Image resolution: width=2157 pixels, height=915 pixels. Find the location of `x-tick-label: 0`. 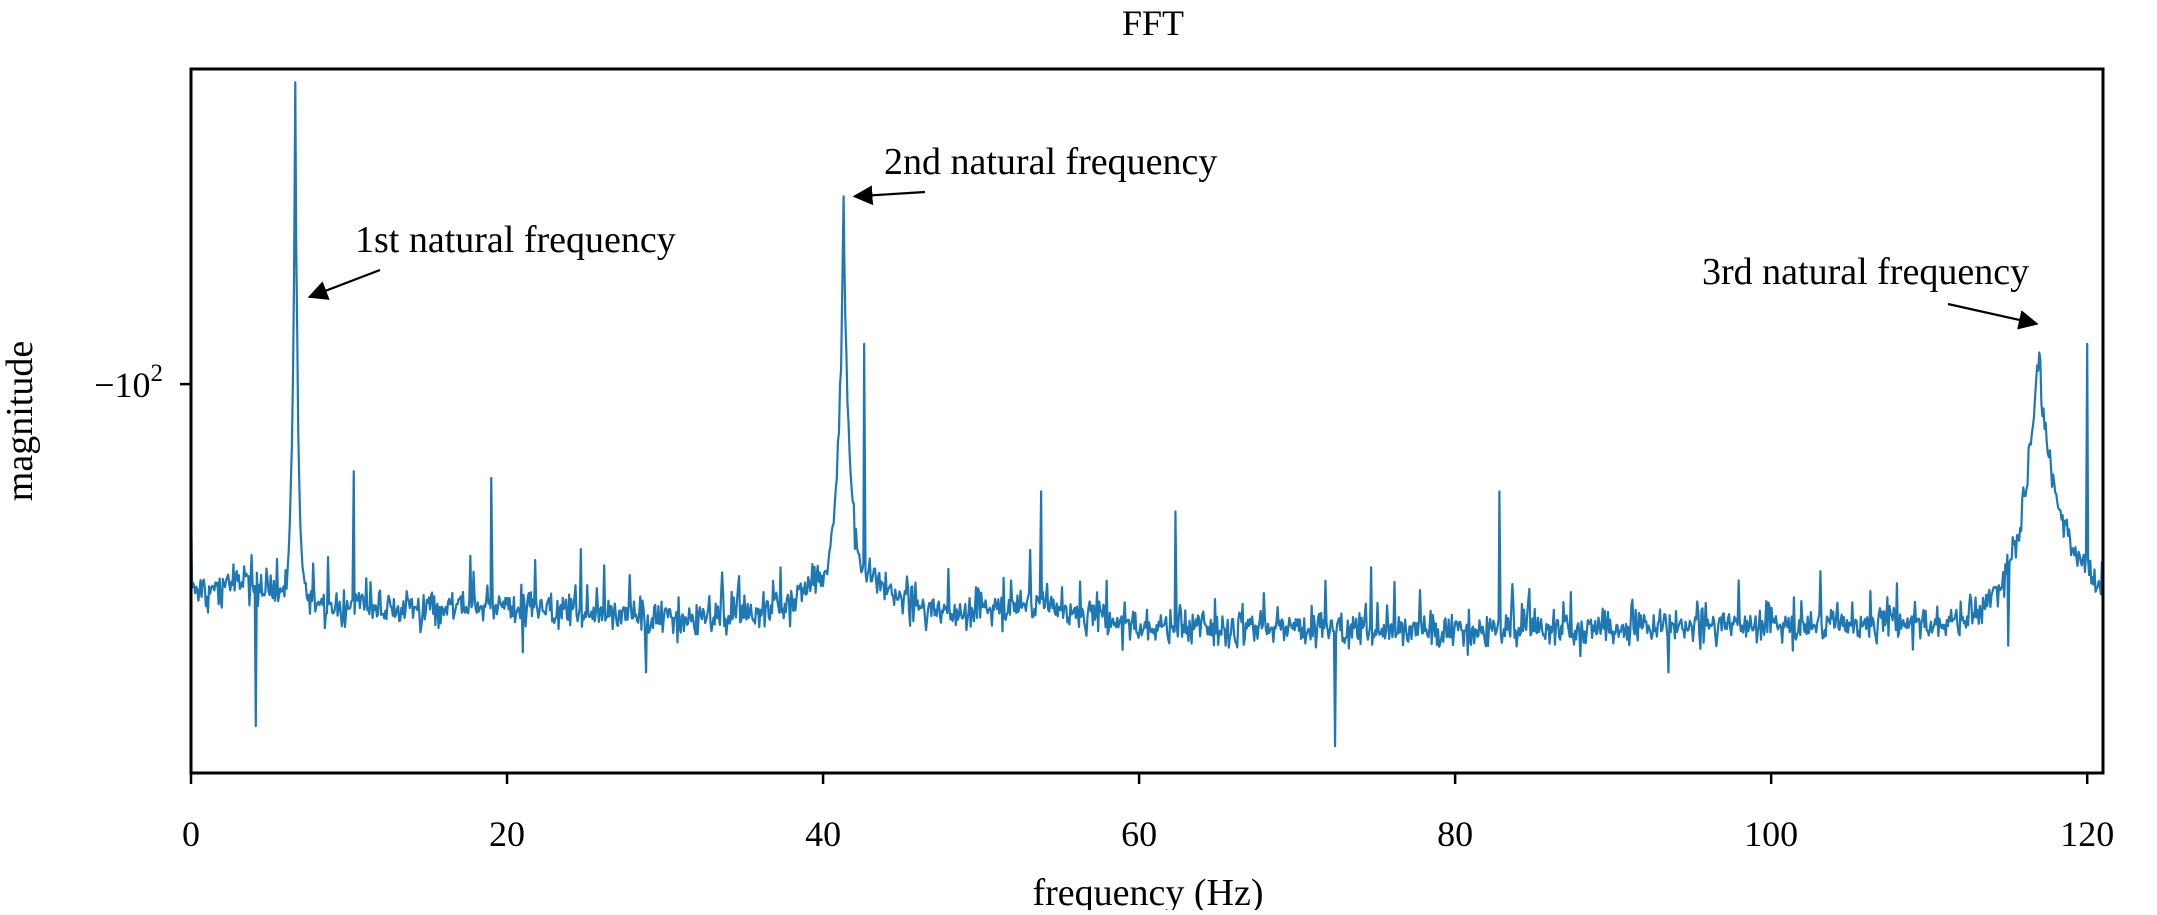

x-tick-label: 0 is located at coordinates (191, 834).